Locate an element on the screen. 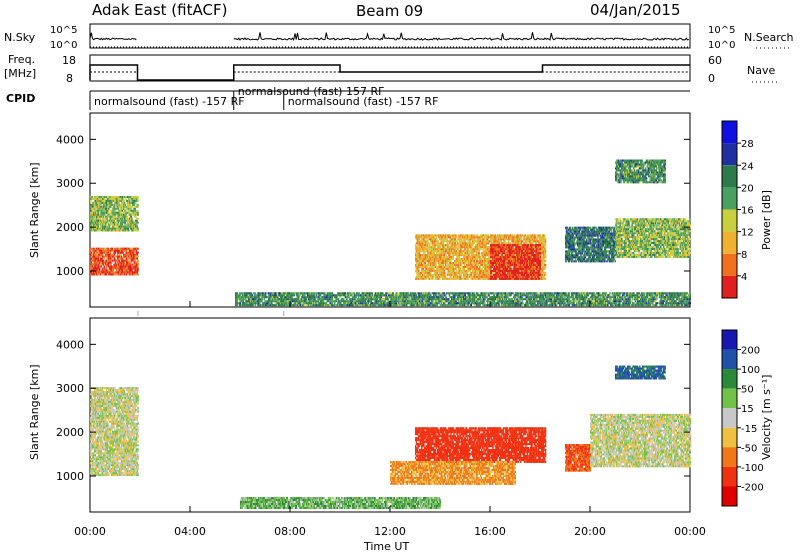 This screenshot has width=800, height=558. nsky-strip-frame is located at coordinates (390, 36).